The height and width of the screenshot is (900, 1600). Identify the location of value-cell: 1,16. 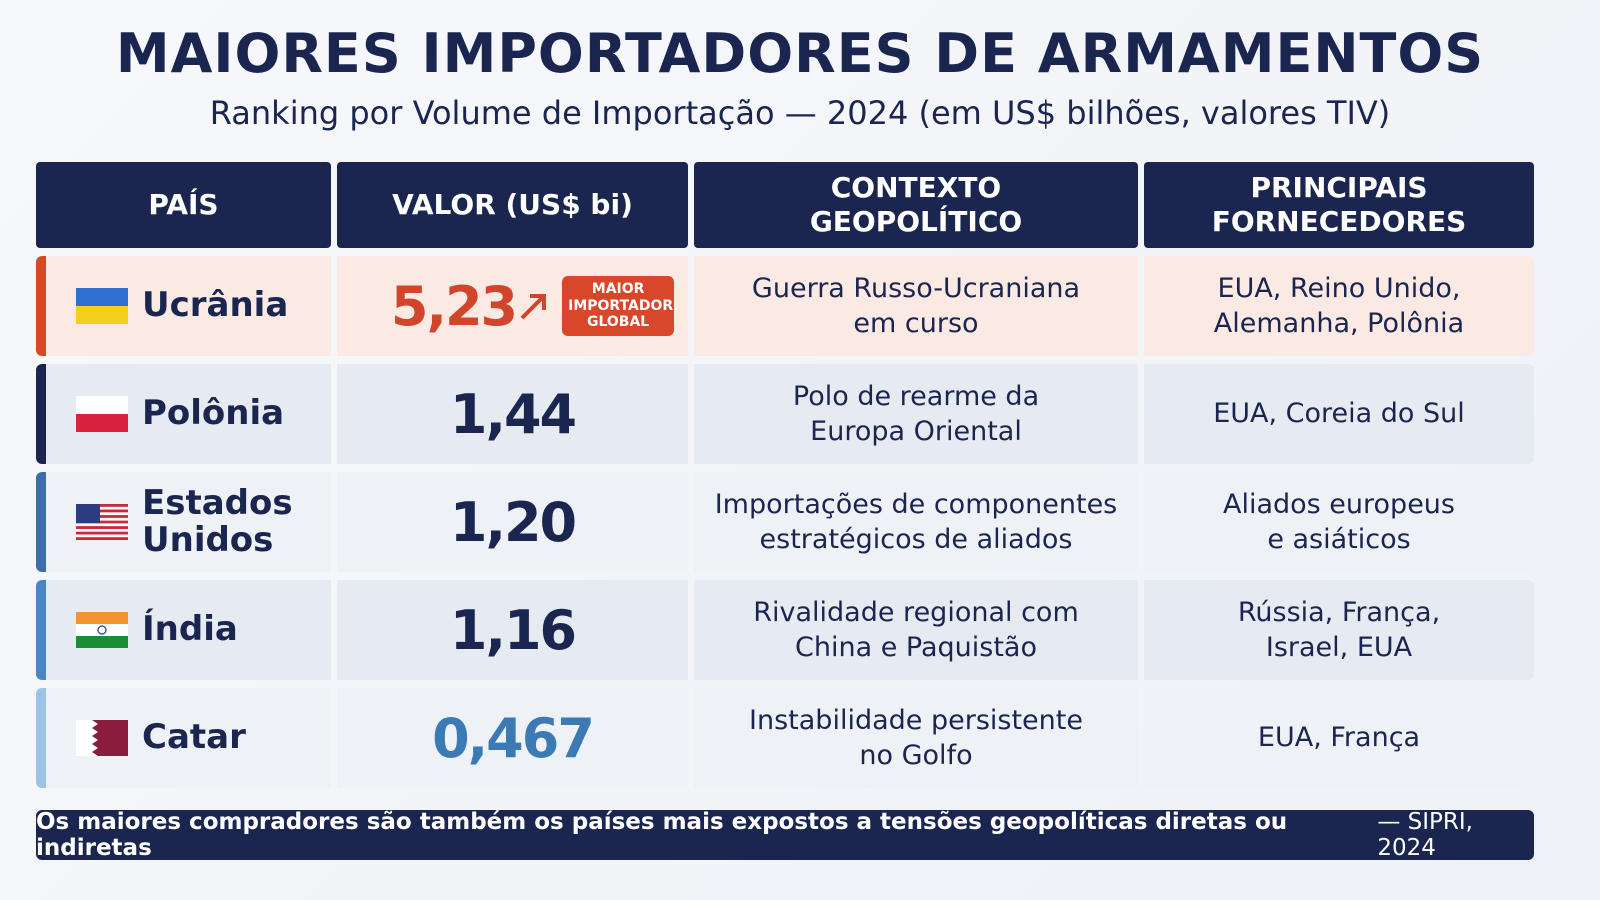
(512, 630).